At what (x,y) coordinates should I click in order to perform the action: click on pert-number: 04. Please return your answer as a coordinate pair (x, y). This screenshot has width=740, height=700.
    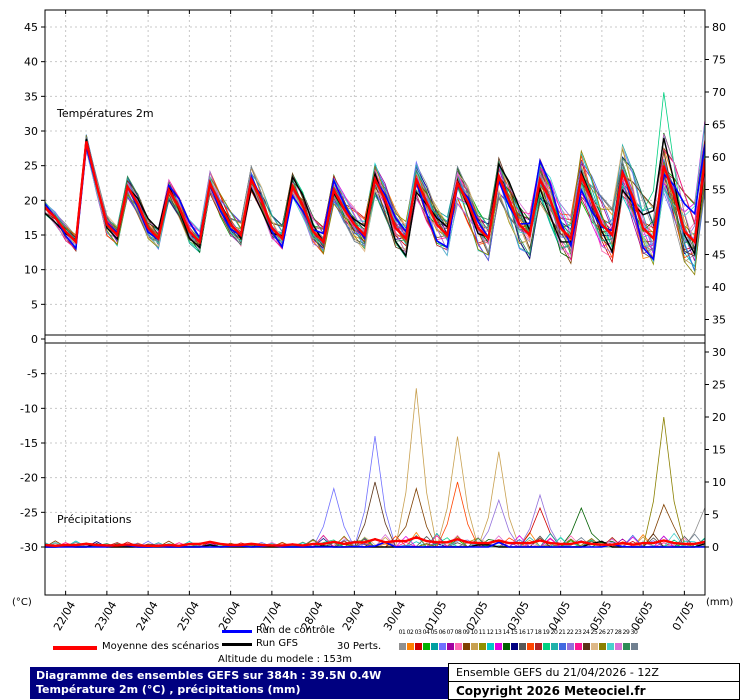
    Looking at the image, I should click on (426, 632).